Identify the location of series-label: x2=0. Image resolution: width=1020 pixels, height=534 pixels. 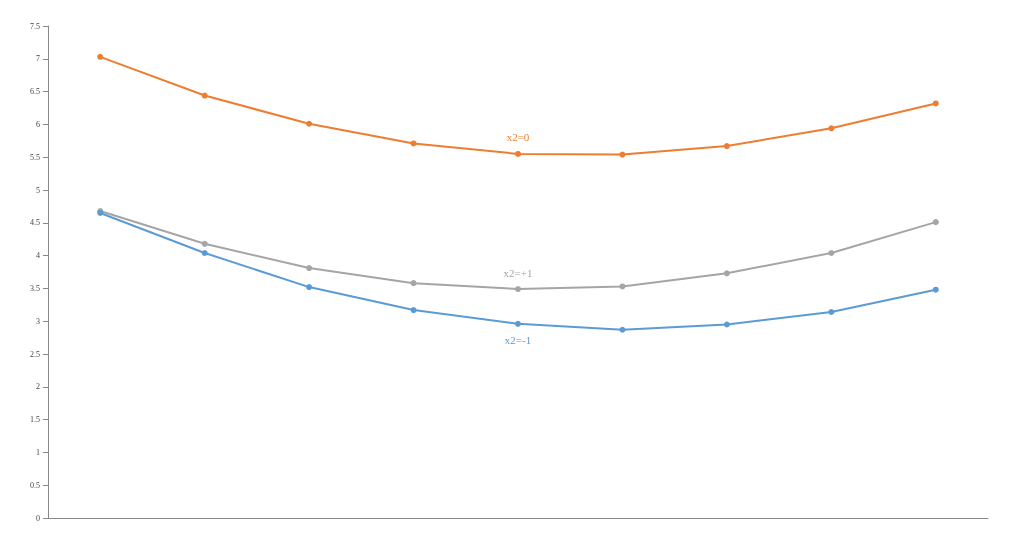
(518, 137).